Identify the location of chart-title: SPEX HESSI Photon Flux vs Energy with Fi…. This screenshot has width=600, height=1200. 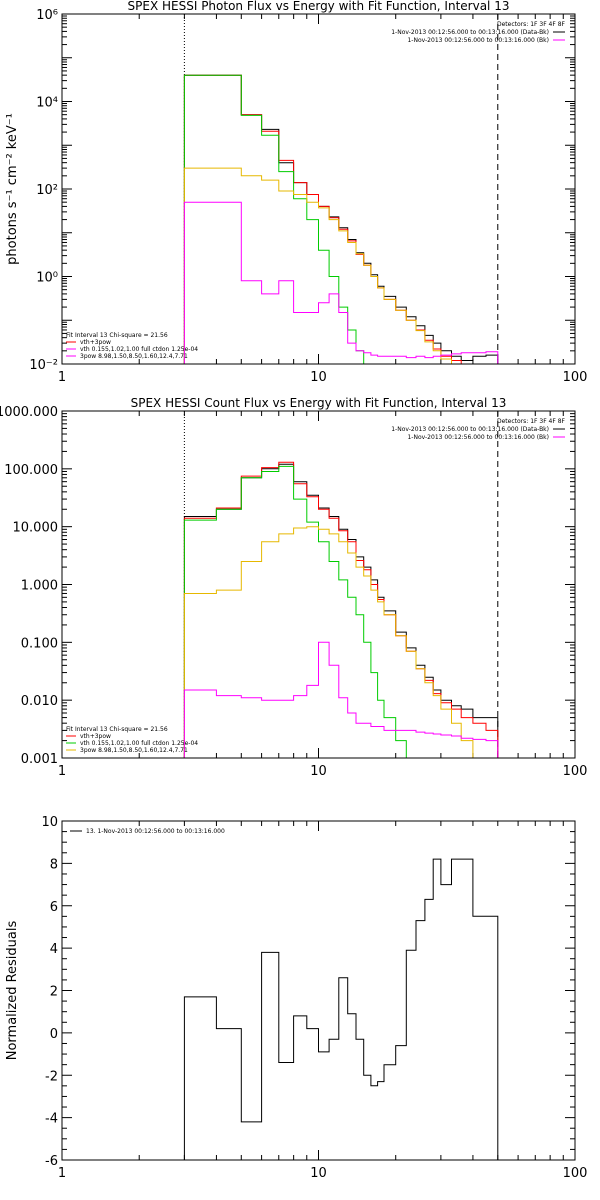
(319, 6).